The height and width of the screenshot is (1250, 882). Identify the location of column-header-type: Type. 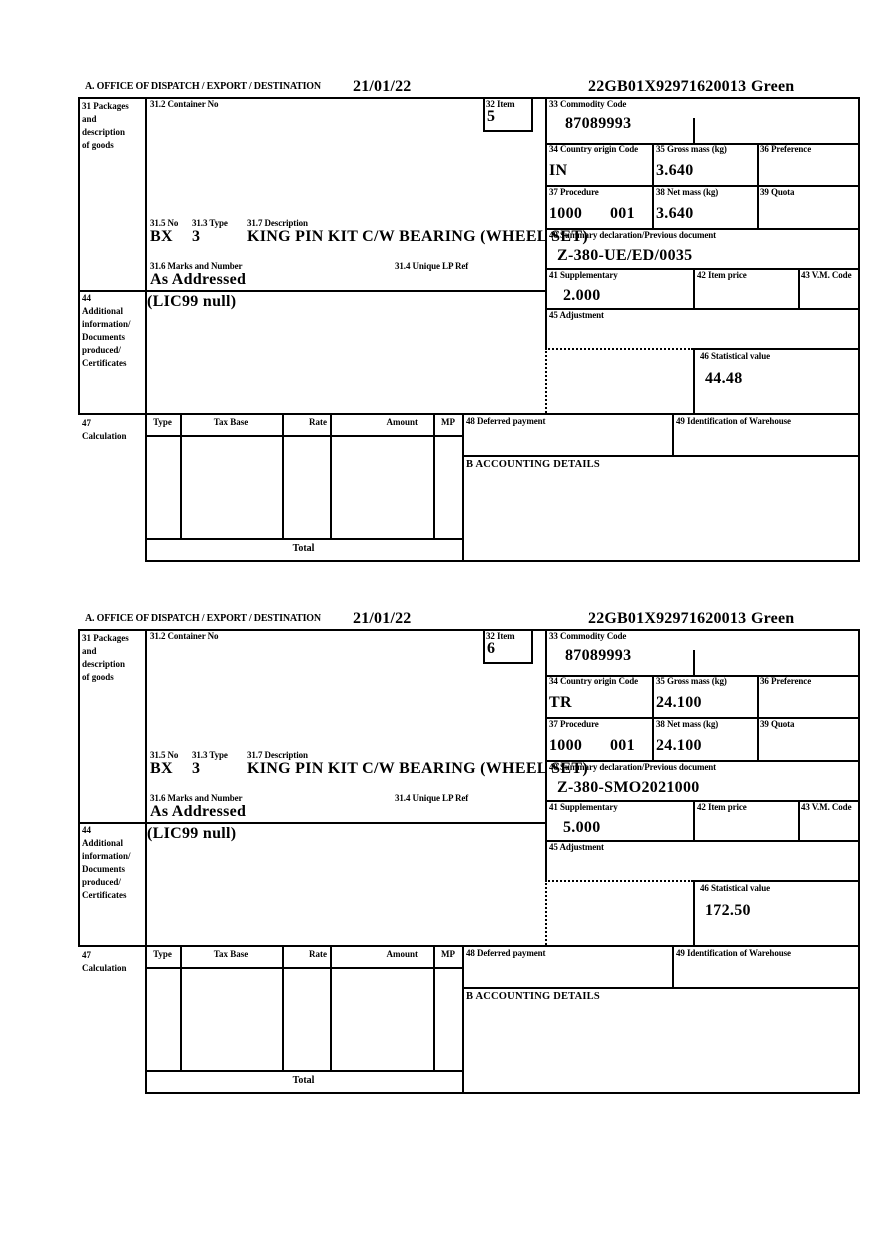
(162, 954).